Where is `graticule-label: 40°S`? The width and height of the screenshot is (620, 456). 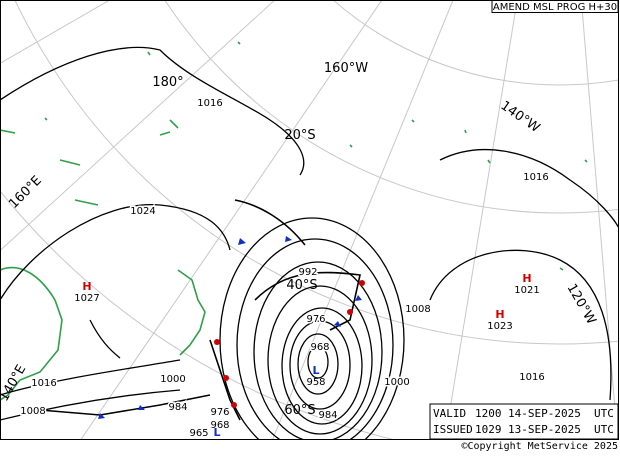 graticule-label: 40°S is located at coordinates (301, 285).